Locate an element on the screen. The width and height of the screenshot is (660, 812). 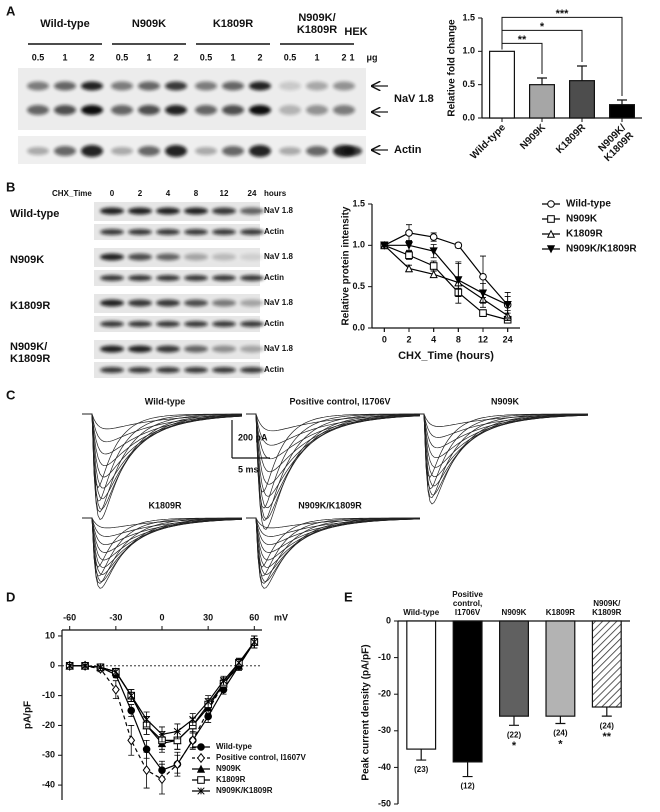
panel-label: B is located at coordinates (10, 186).